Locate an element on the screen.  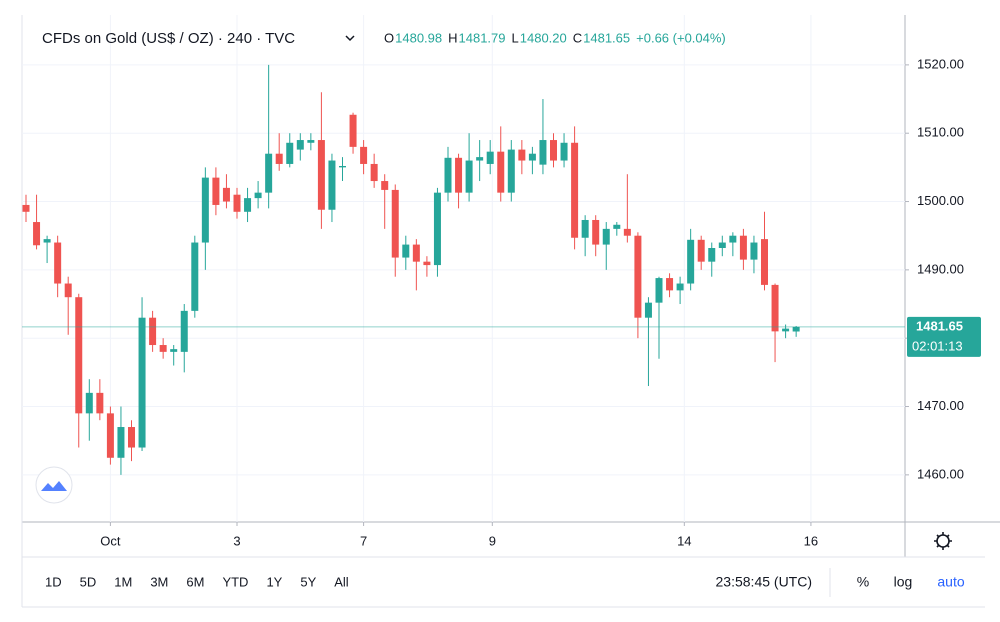
range-button: 1D is located at coordinates (53, 581).